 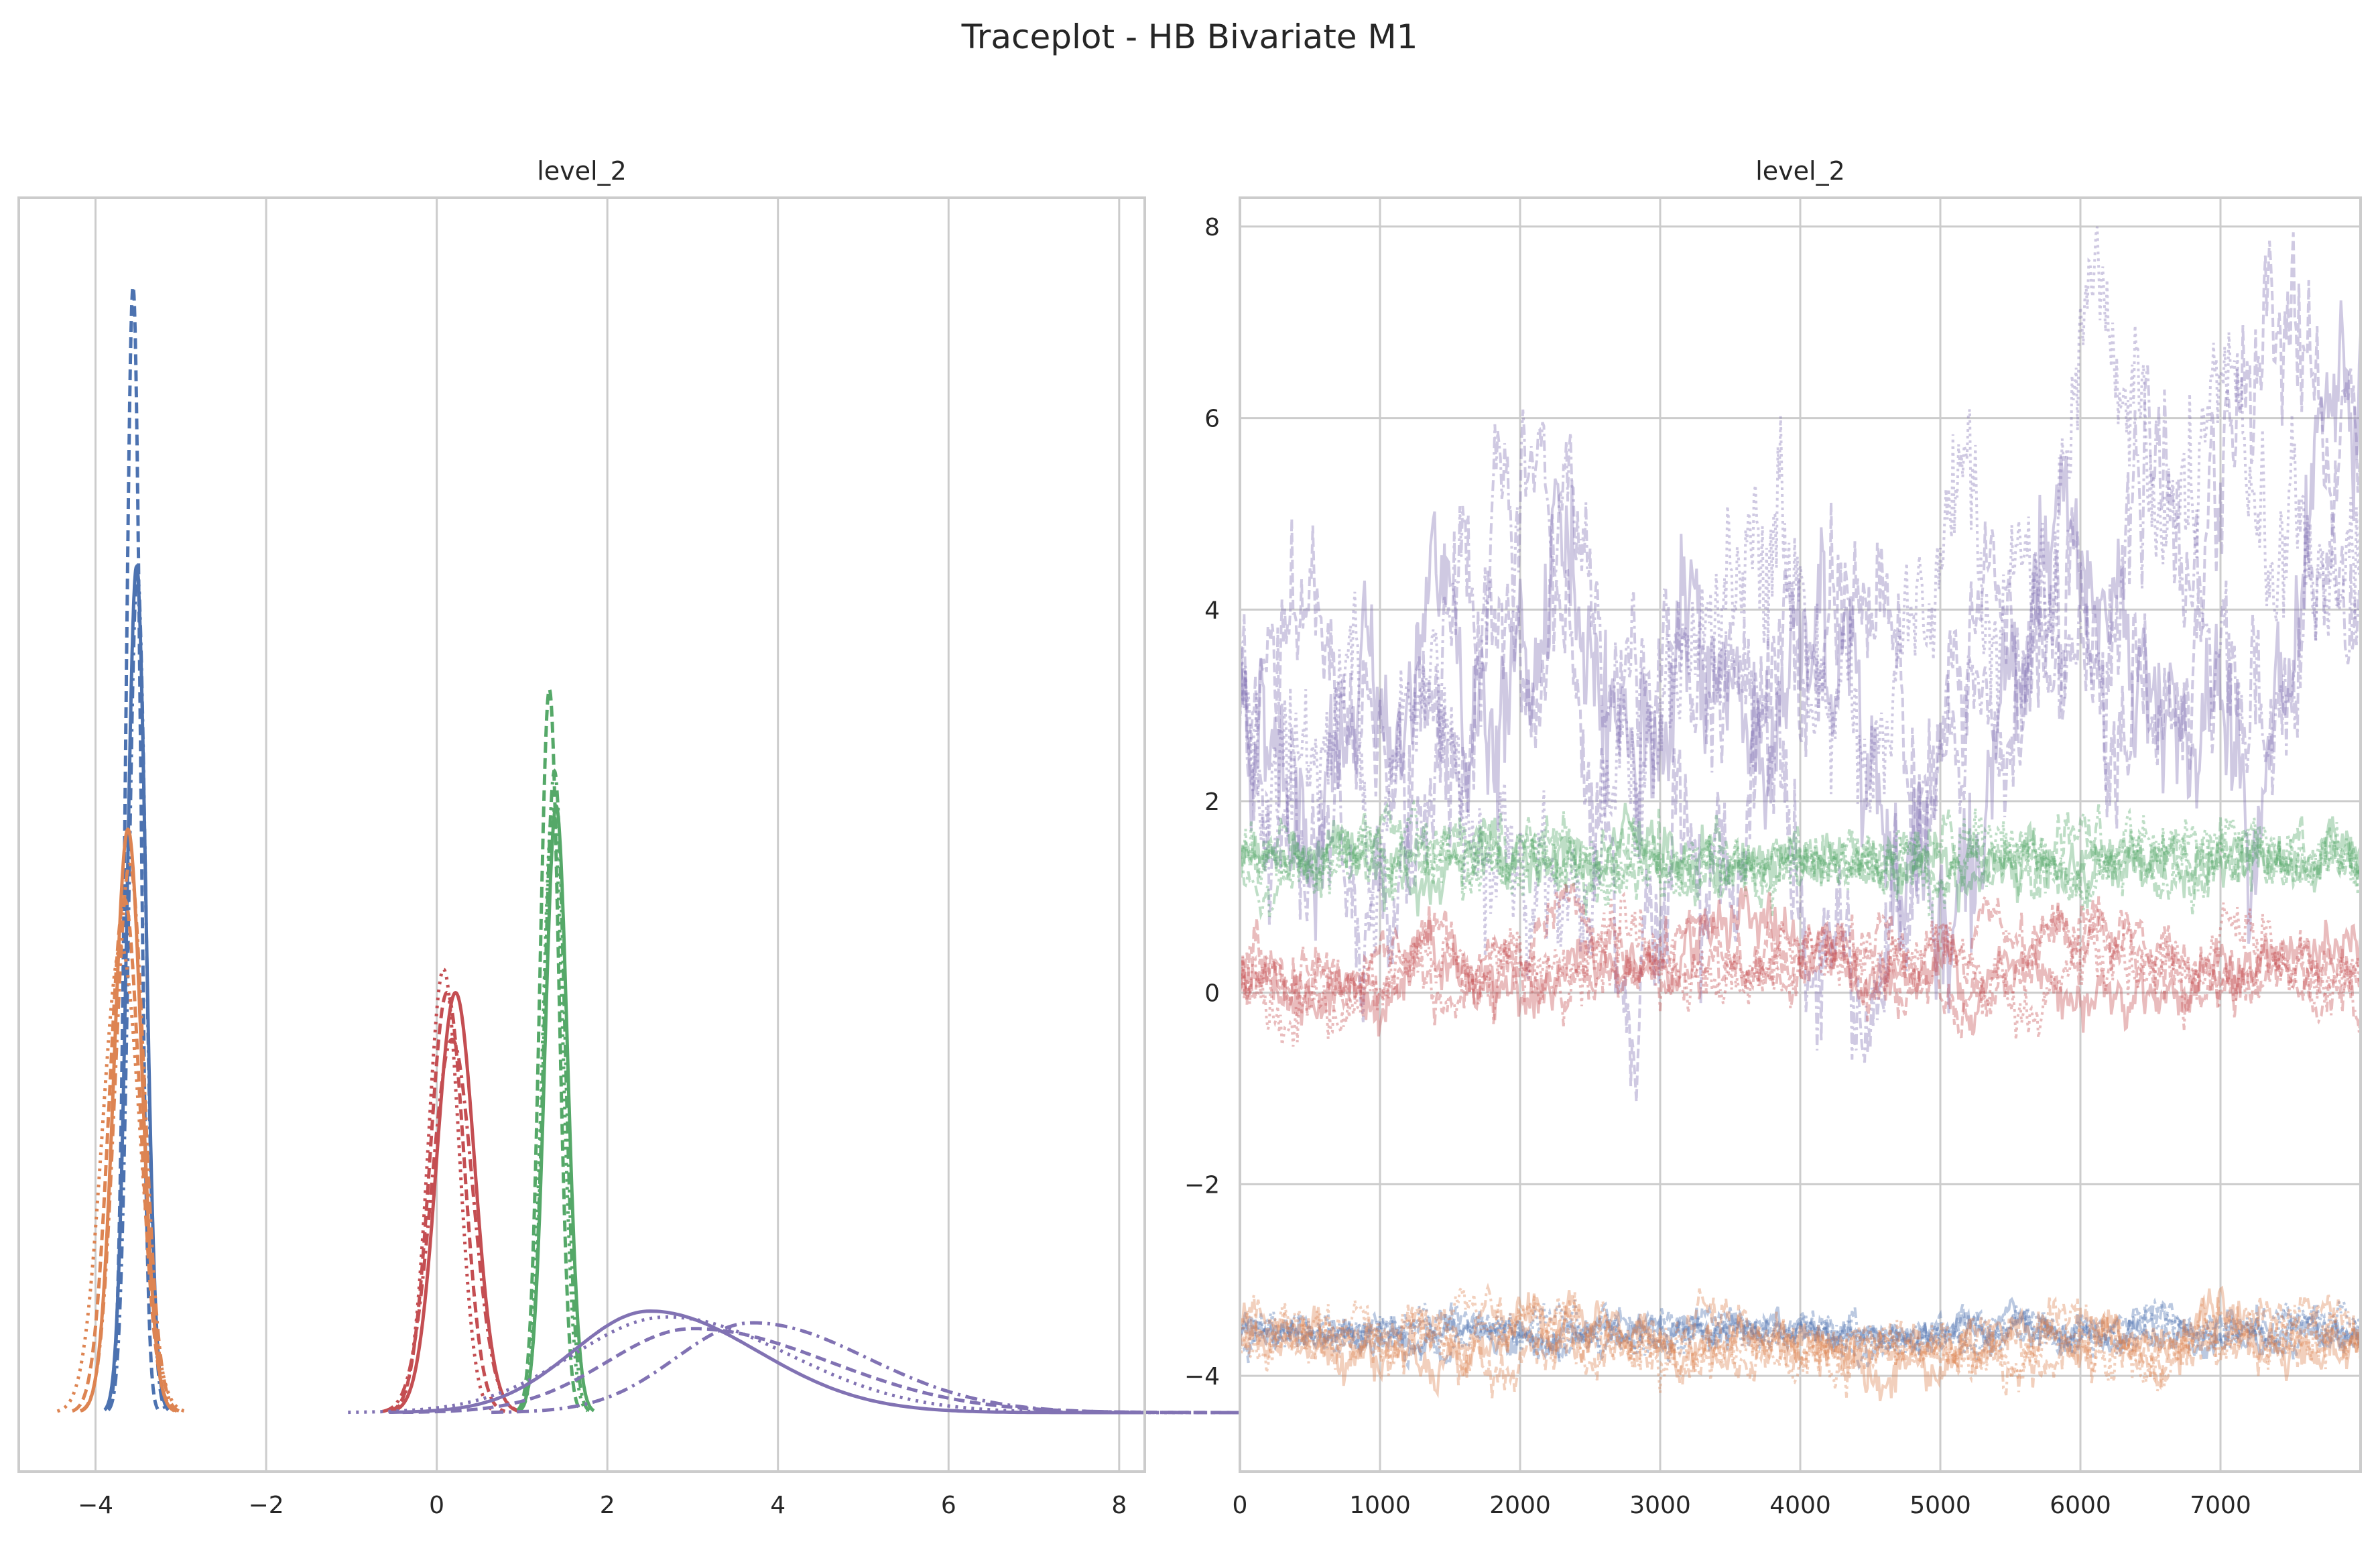 I want to click on kde-curve-red-dashed, so click(x=447, y=1201).